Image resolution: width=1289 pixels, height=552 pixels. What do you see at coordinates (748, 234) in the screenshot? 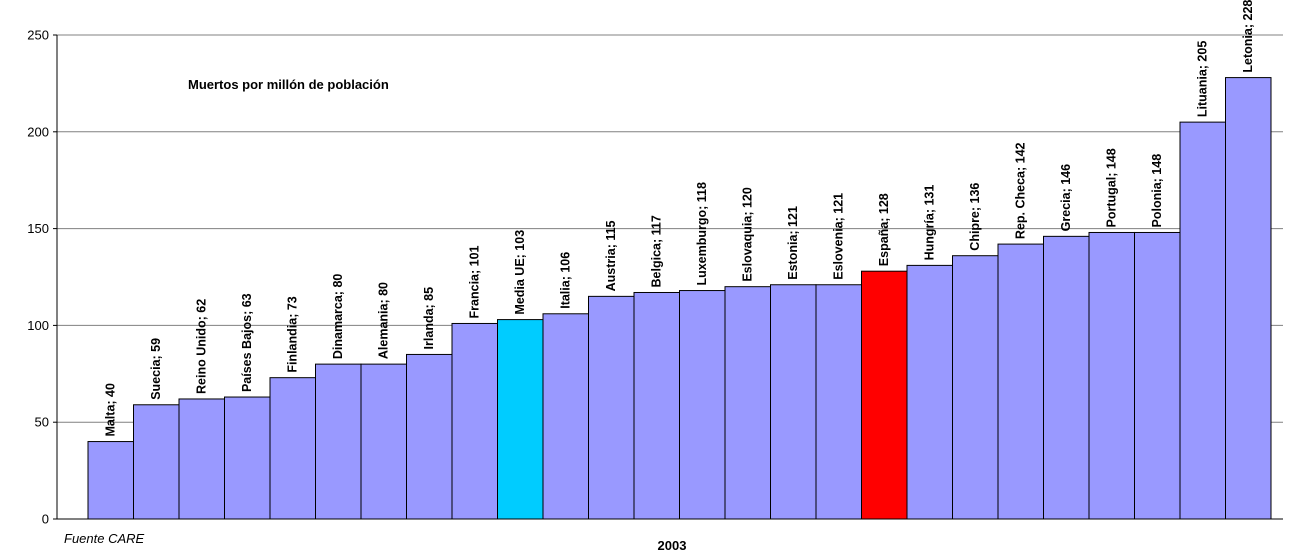
I see `bar-data-label: Eslovaquia; 120` at bounding box center [748, 234].